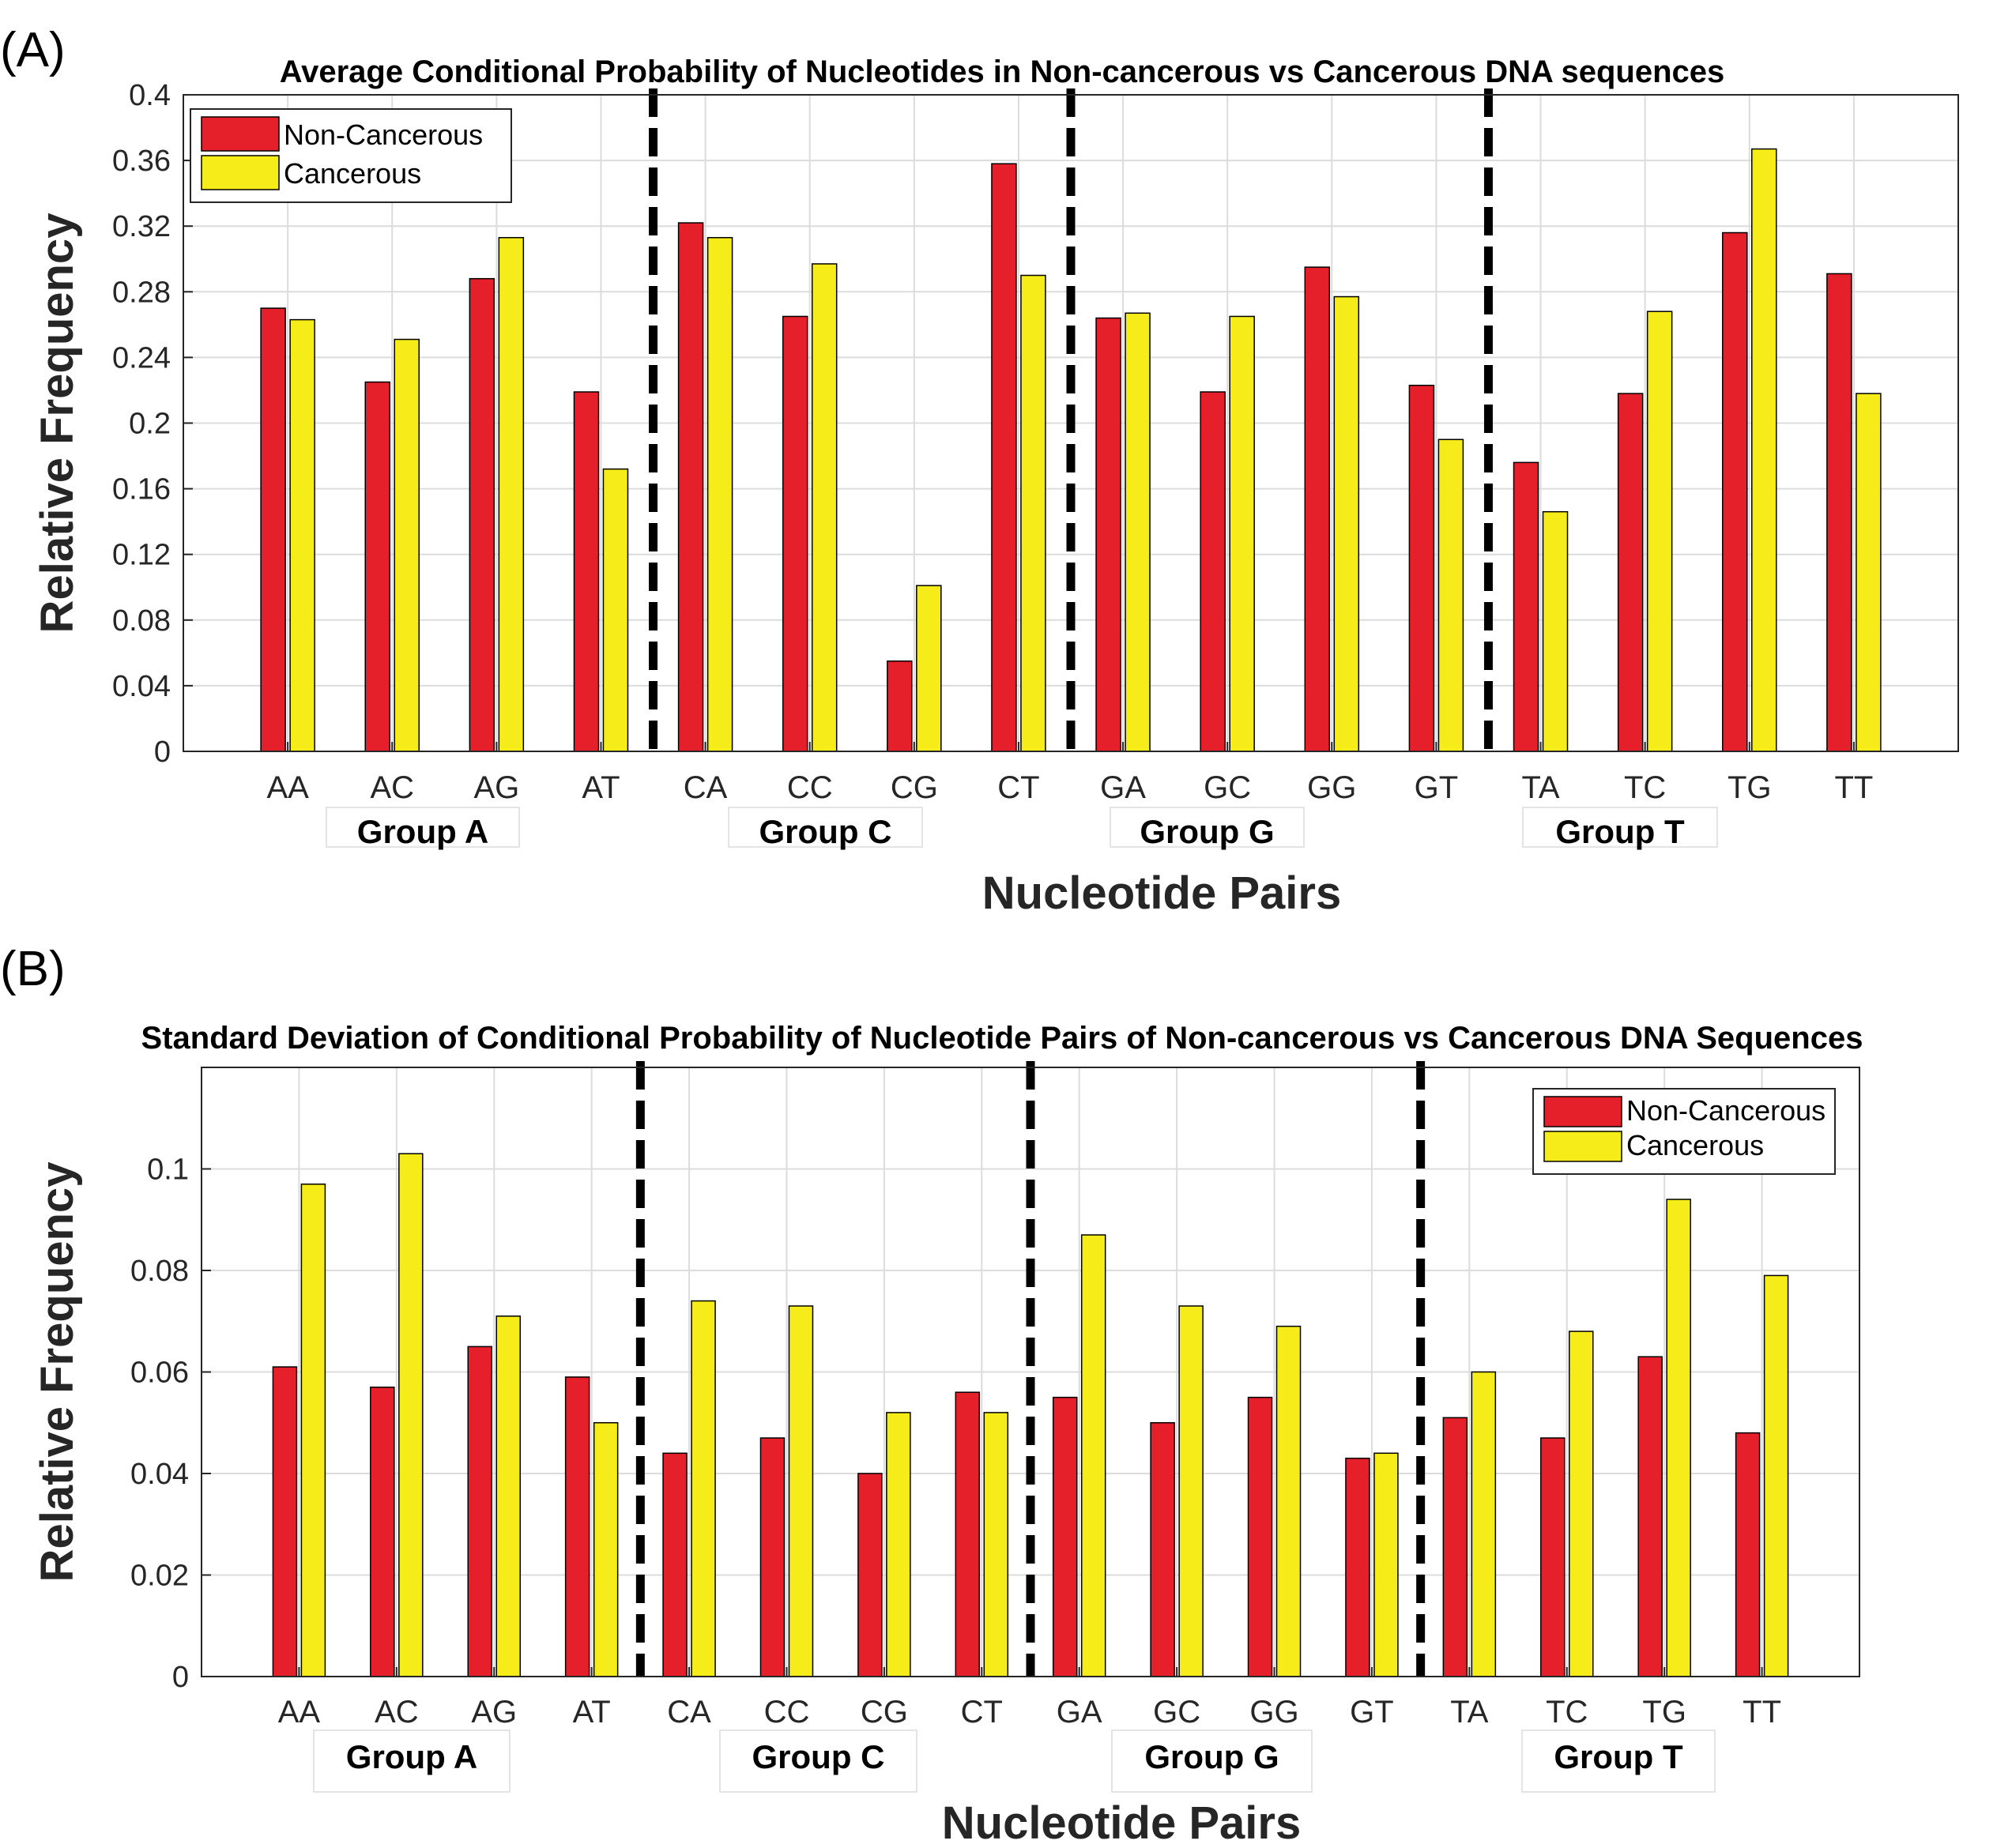 The height and width of the screenshot is (1848, 2012). I want to click on x-axis-label: Nucleotide Pairs, so click(1121, 1820).